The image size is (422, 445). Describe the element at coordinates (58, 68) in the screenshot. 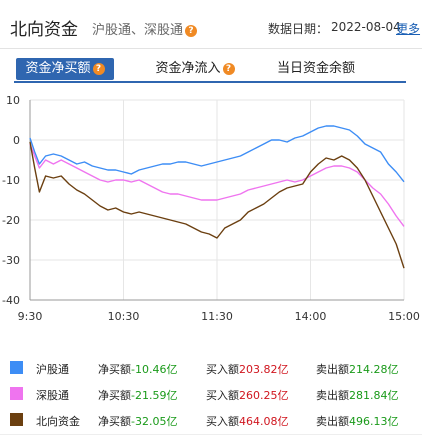

I see `tab-net-buy-label: 资金净买额` at that location.